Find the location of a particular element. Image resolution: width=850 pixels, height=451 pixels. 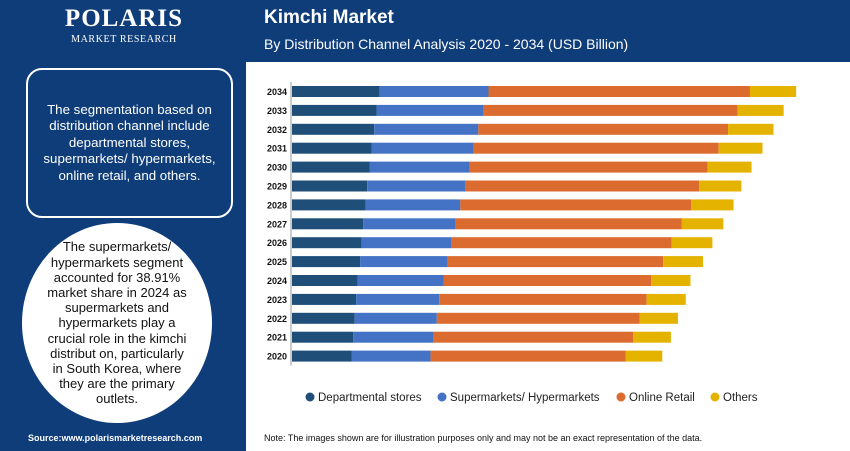

header-band is located at coordinates (548, 31).